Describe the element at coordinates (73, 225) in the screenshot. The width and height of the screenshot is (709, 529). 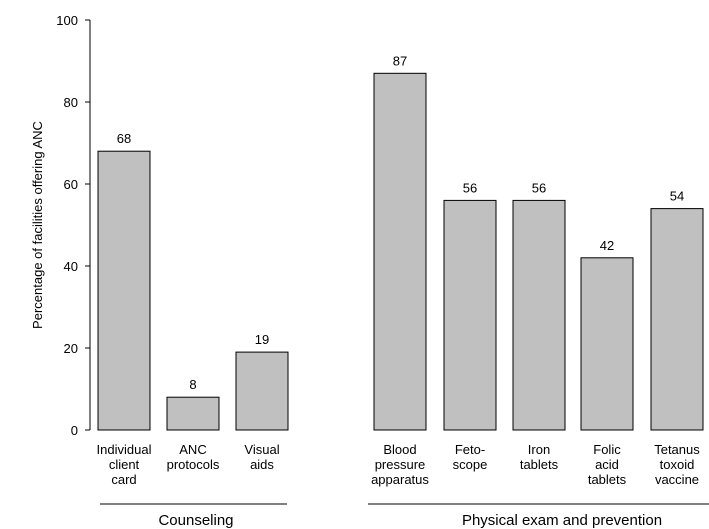
I see `y-axis-ticks: 0 20 40 60 80 100` at that location.